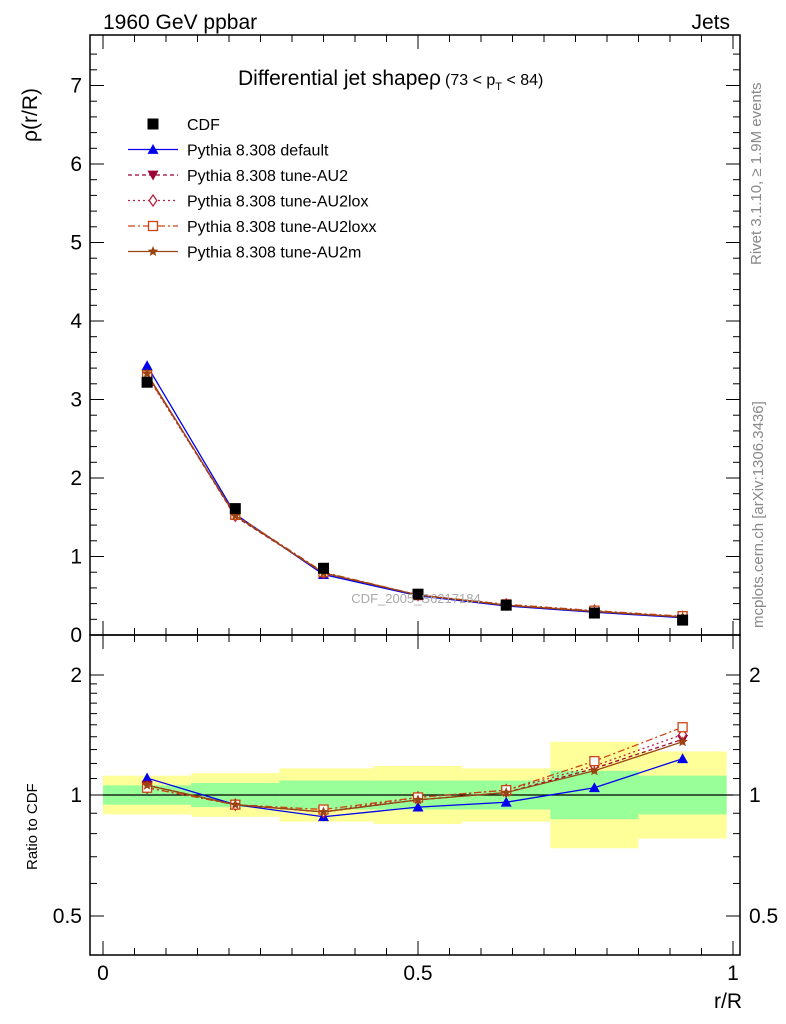  I want to click on ratio-tick-label-right: 1, so click(755, 795).